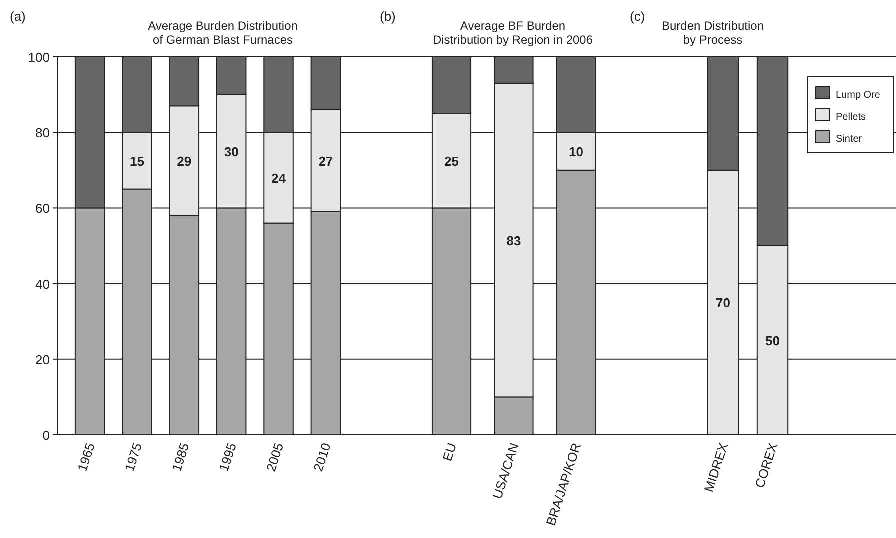 Image resolution: width=896 pixels, height=538 pixels. I want to click on data-label: 25, so click(451, 161).